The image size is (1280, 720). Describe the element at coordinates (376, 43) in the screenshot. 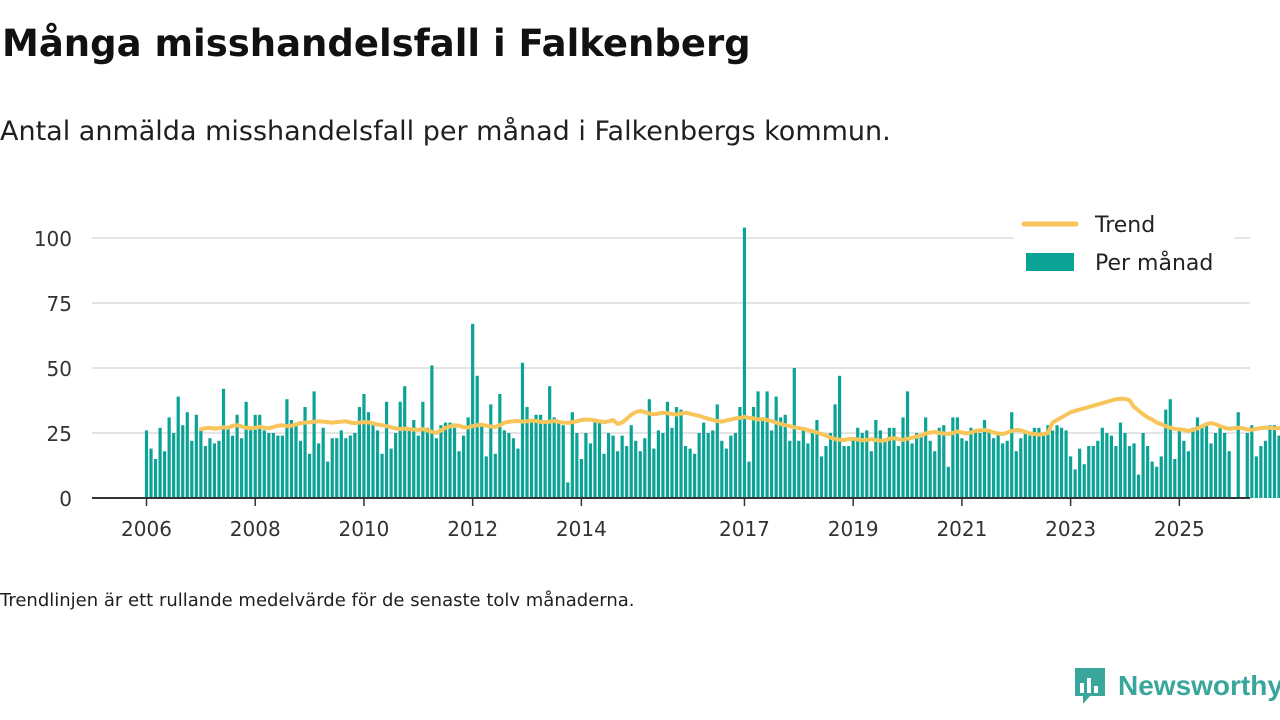

I see `chart-title: Många misshandelsfall i Falkenberg` at that location.